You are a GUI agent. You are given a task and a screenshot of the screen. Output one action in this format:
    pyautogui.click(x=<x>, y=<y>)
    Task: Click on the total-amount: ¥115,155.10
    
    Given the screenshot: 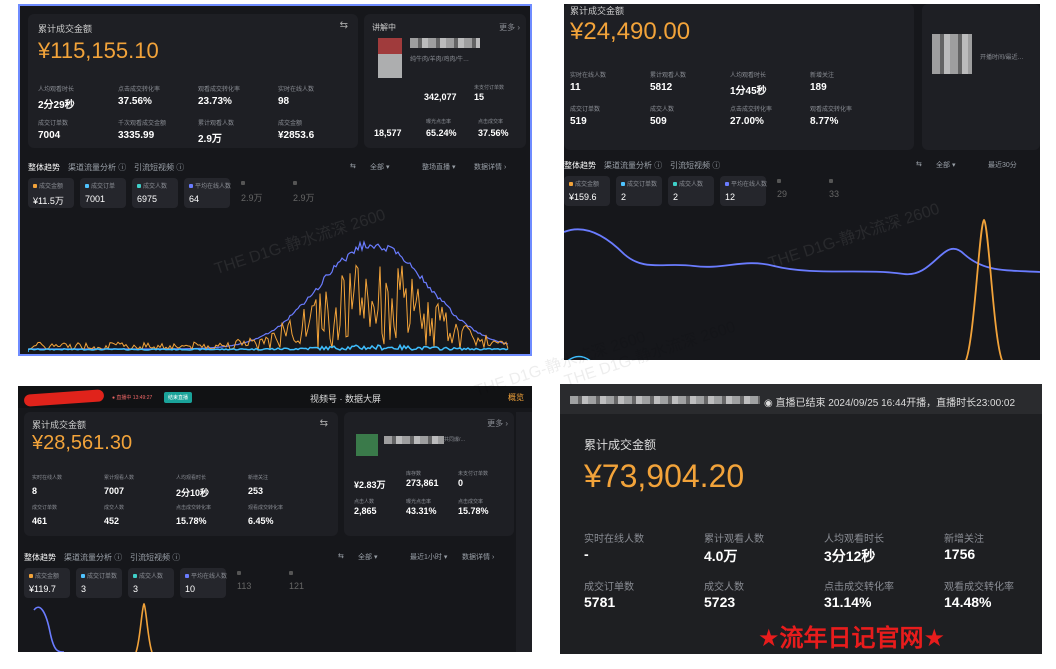 What is the action you would take?
    pyautogui.click(x=98, y=50)
    